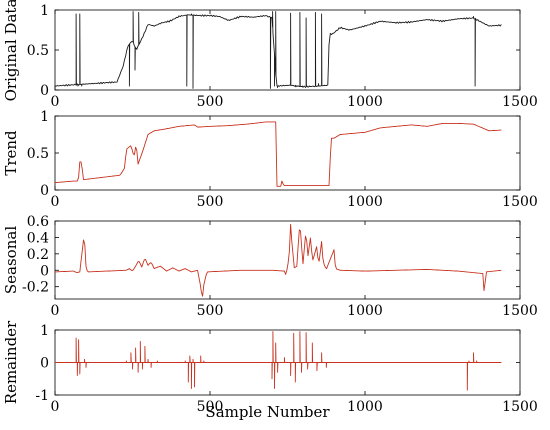 The height and width of the screenshot is (430, 550). What do you see at coordinates (38, 255) in the screenshot?
I see `y-tick-label: 0.2` at bounding box center [38, 255].